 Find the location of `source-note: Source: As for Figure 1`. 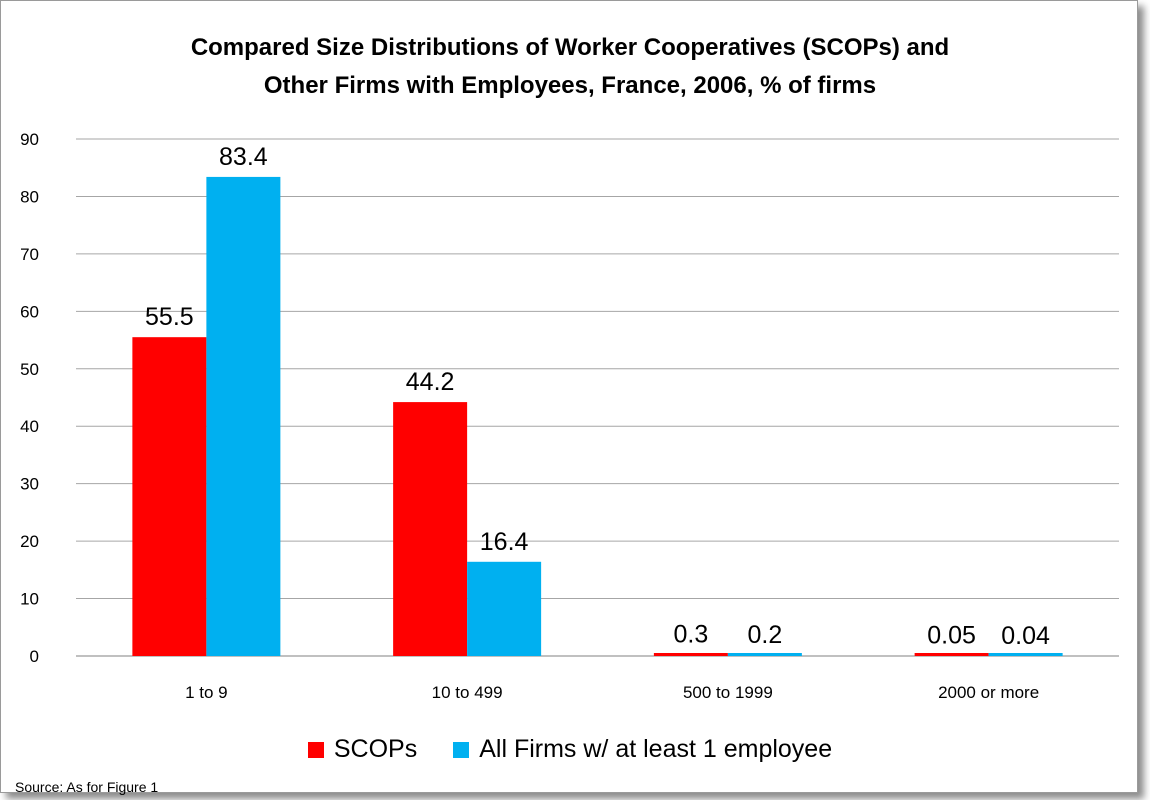

source-note: Source: As for Figure 1 is located at coordinates (87, 787).